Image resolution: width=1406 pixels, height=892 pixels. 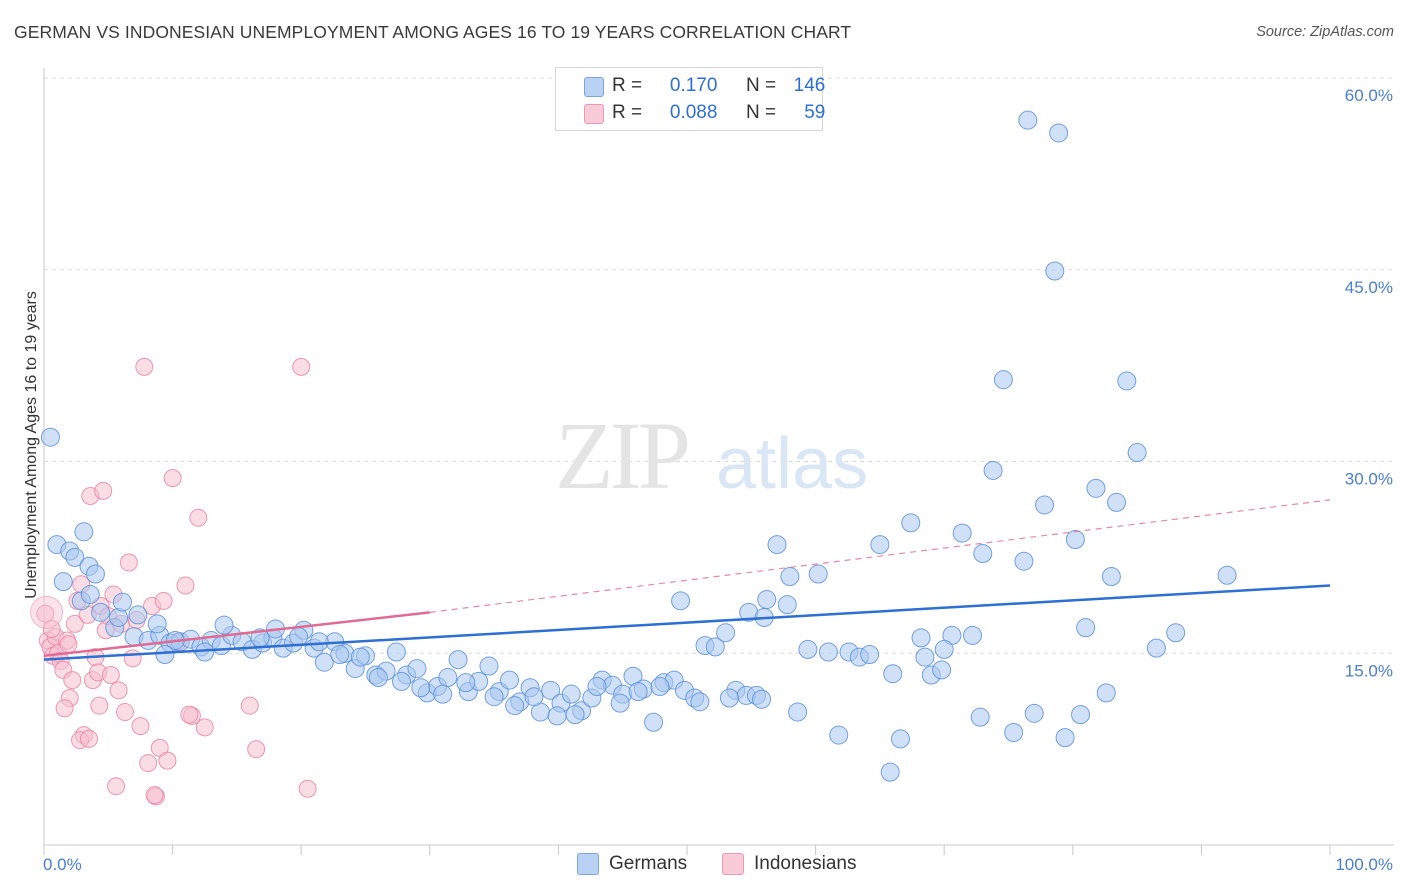 What do you see at coordinates (62, 864) in the screenshot?
I see `x-tick-label-min: 0.0%` at bounding box center [62, 864].